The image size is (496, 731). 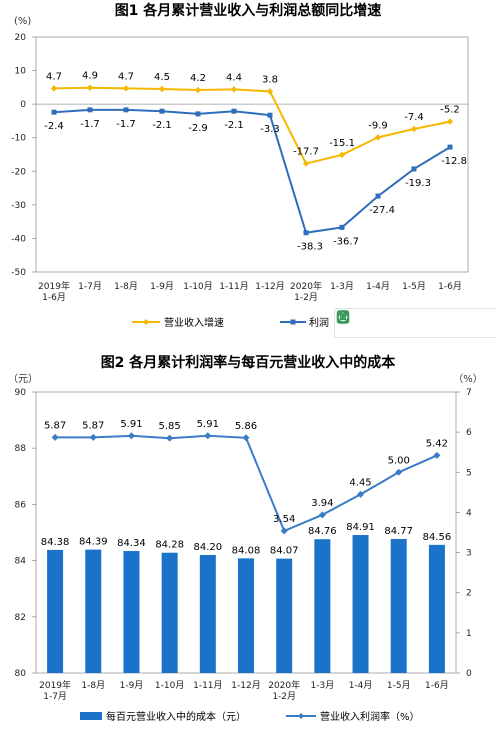 What do you see at coordinates (234, 77) in the screenshot?
I see `chart1-data-label: 4.4` at bounding box center [234, 77].